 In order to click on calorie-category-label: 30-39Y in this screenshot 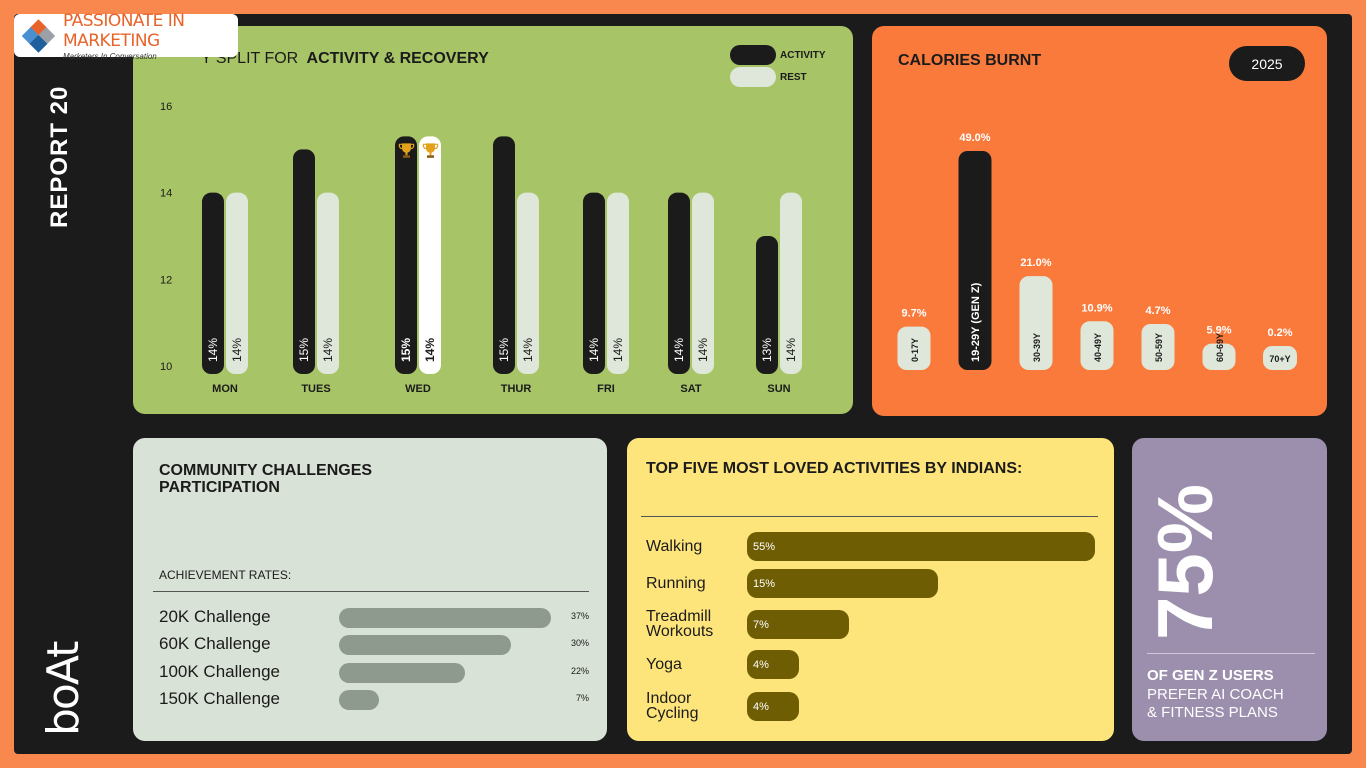, I will do `click(1037, 347)`.